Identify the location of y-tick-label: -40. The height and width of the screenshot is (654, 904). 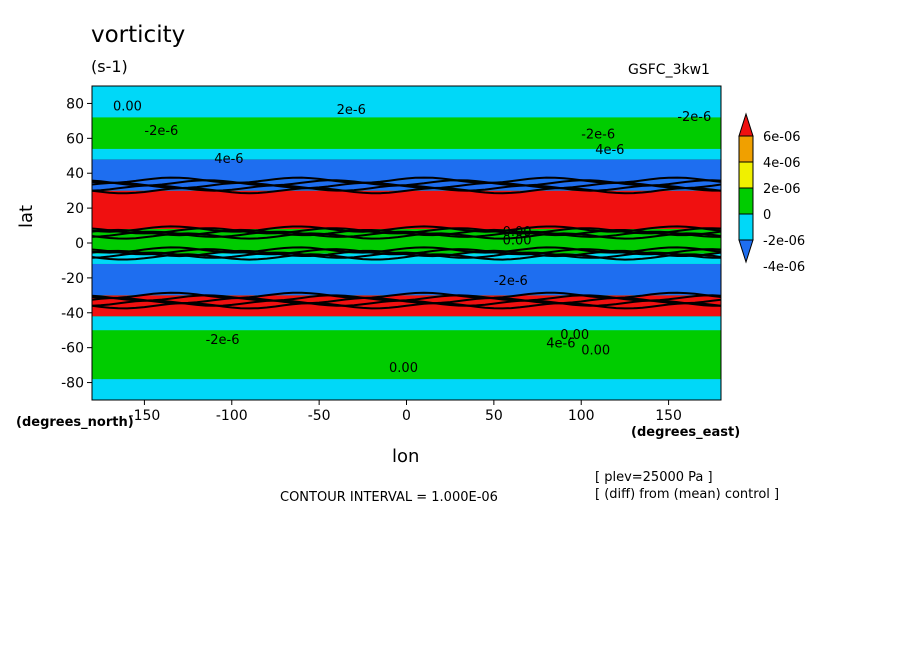
(72, 314).